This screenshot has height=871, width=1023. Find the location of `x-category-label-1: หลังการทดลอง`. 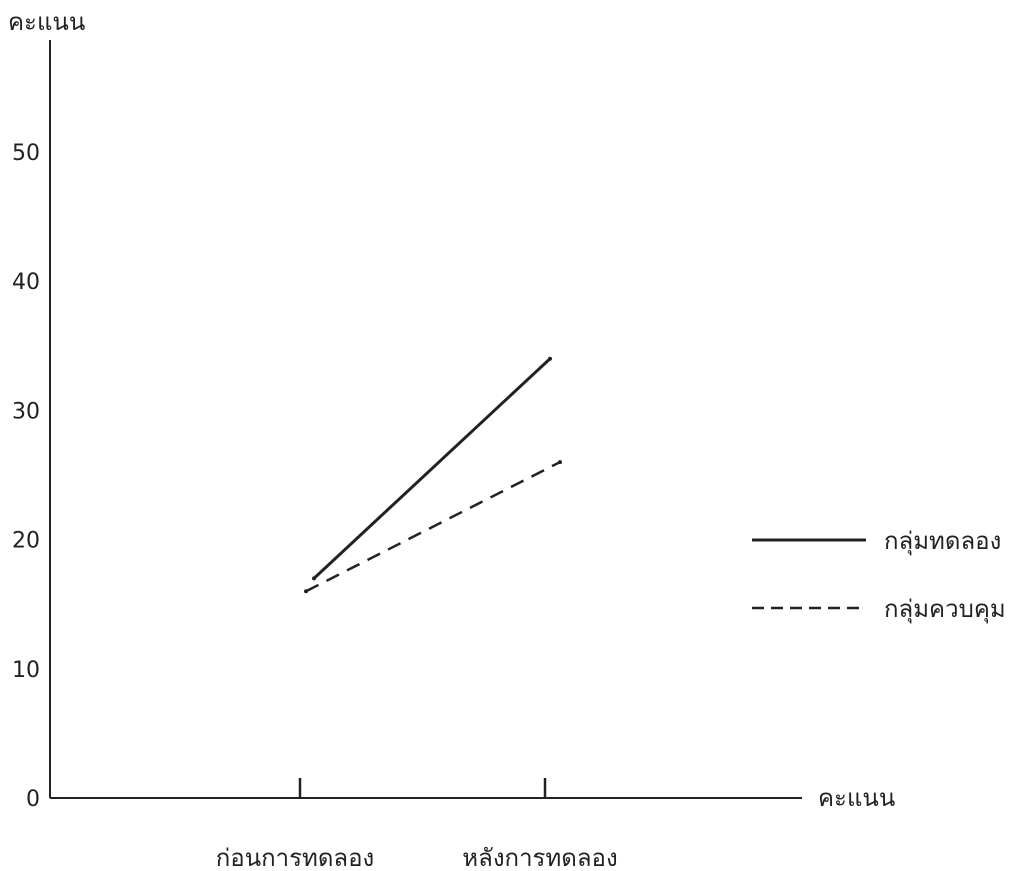

x-category-label-1: หลังการทดลอง is located at coordinates (539, 857).